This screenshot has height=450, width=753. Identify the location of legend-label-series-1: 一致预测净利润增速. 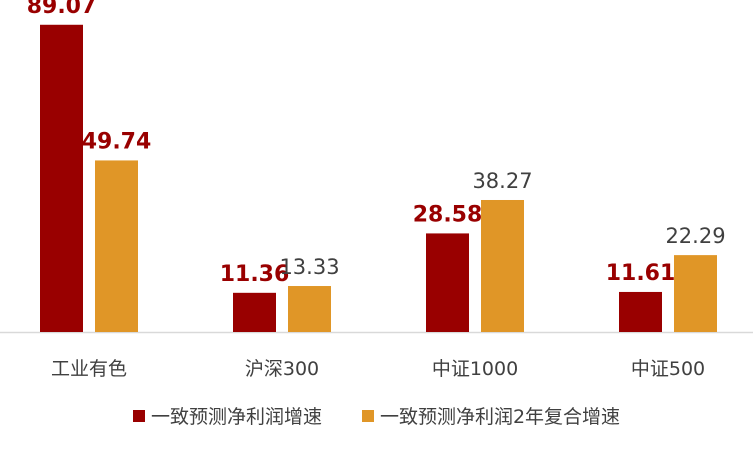
(236, 417).